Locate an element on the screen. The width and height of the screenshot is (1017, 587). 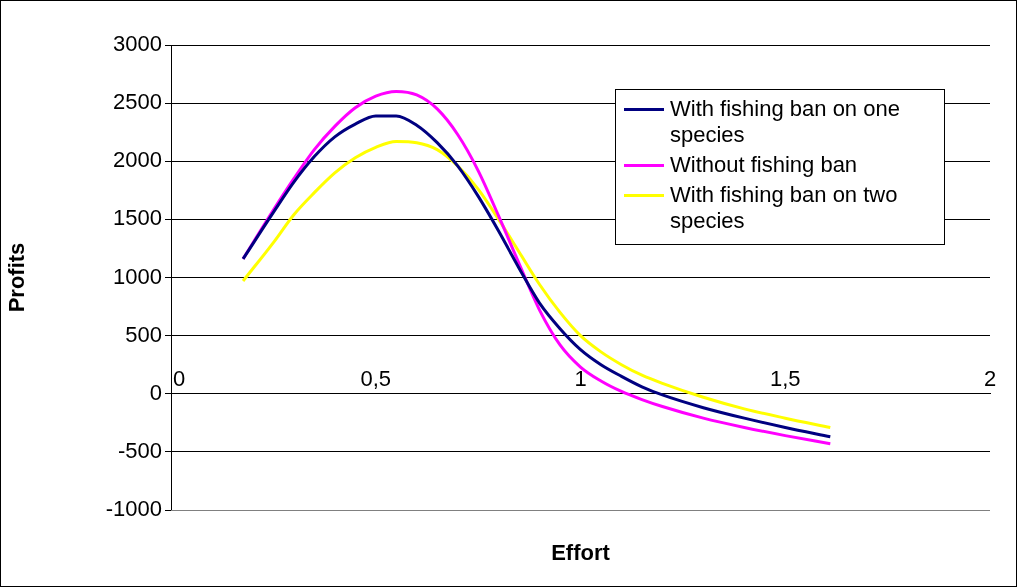
x-tick-label: 1,5 is located at coordinates (785, 378).